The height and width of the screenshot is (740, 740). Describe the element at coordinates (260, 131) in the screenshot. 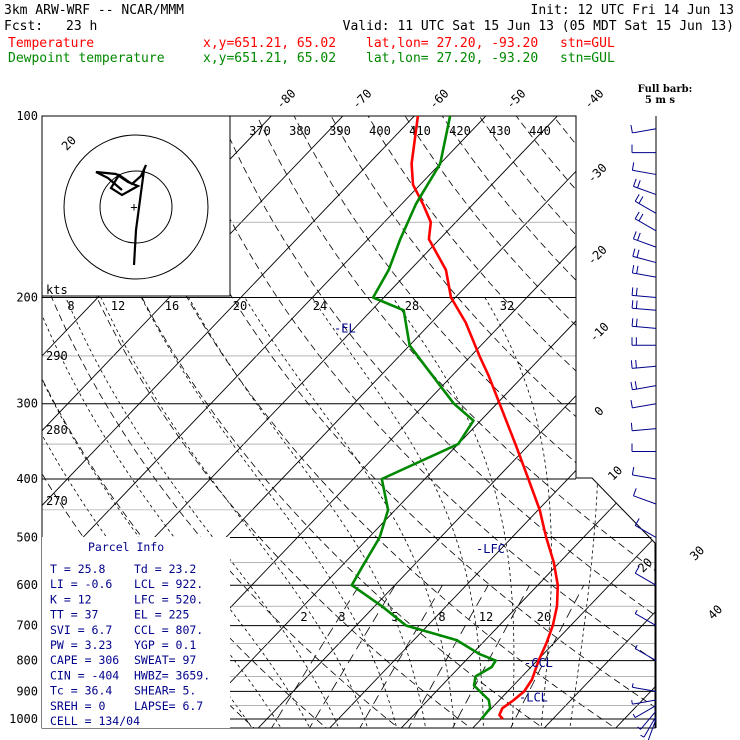

I see `theta-label: 370` at that location.